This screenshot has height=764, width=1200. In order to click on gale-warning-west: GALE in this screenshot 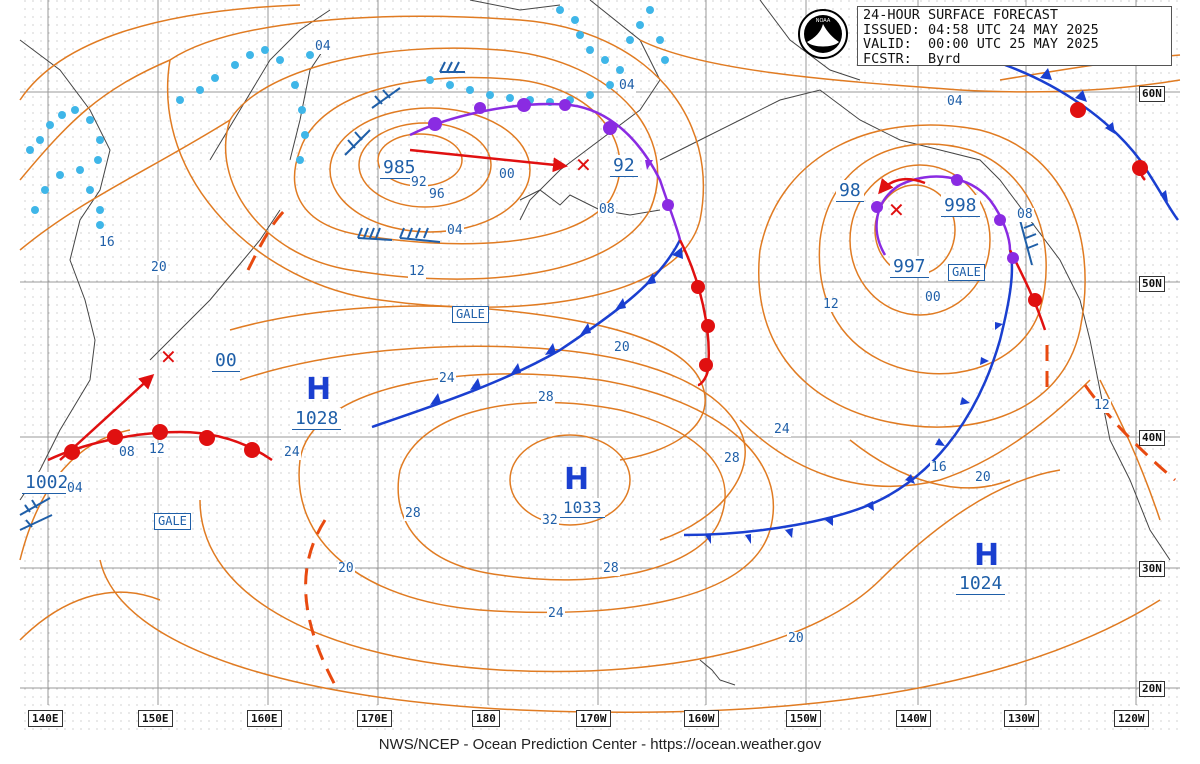, I will do `click(172, 521)`.